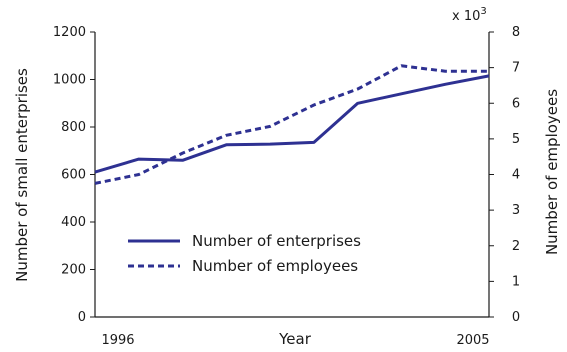 Image resolution: width=567 pixels, height=352 pixels. Describe the element at coordinates (466, 16) in the screenshot. I see `right-axis-multiplier-base: x 10` at that location.